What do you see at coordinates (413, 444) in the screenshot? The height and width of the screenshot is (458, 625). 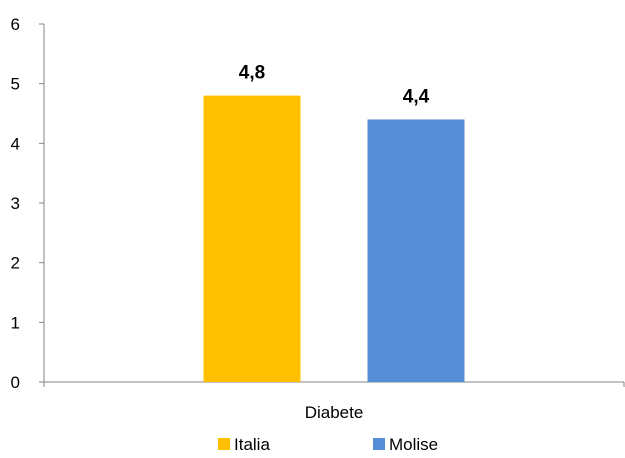 I see `legend-label-molise: Molise` at bounding box center [413, 444].